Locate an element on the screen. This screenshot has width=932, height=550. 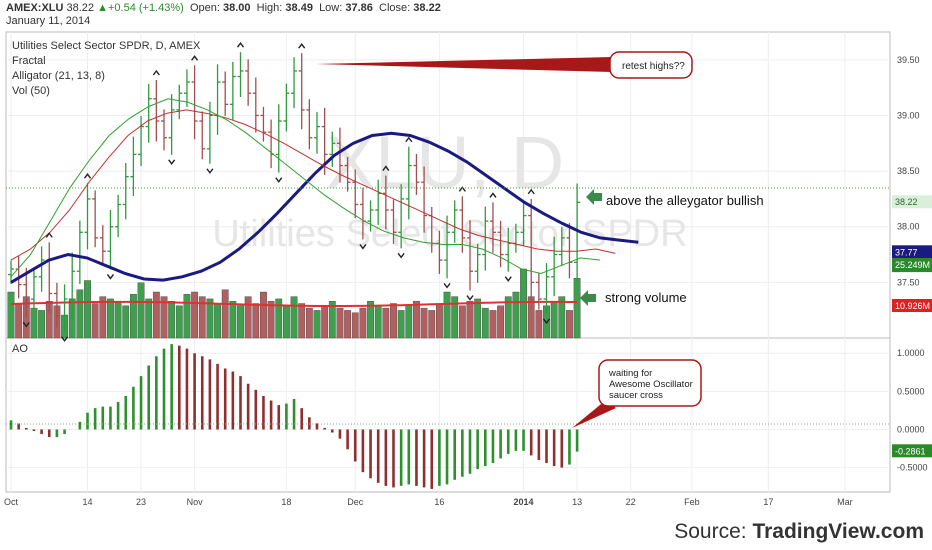
price-tick-label: 38.50 is located at coordinates (908, 171).